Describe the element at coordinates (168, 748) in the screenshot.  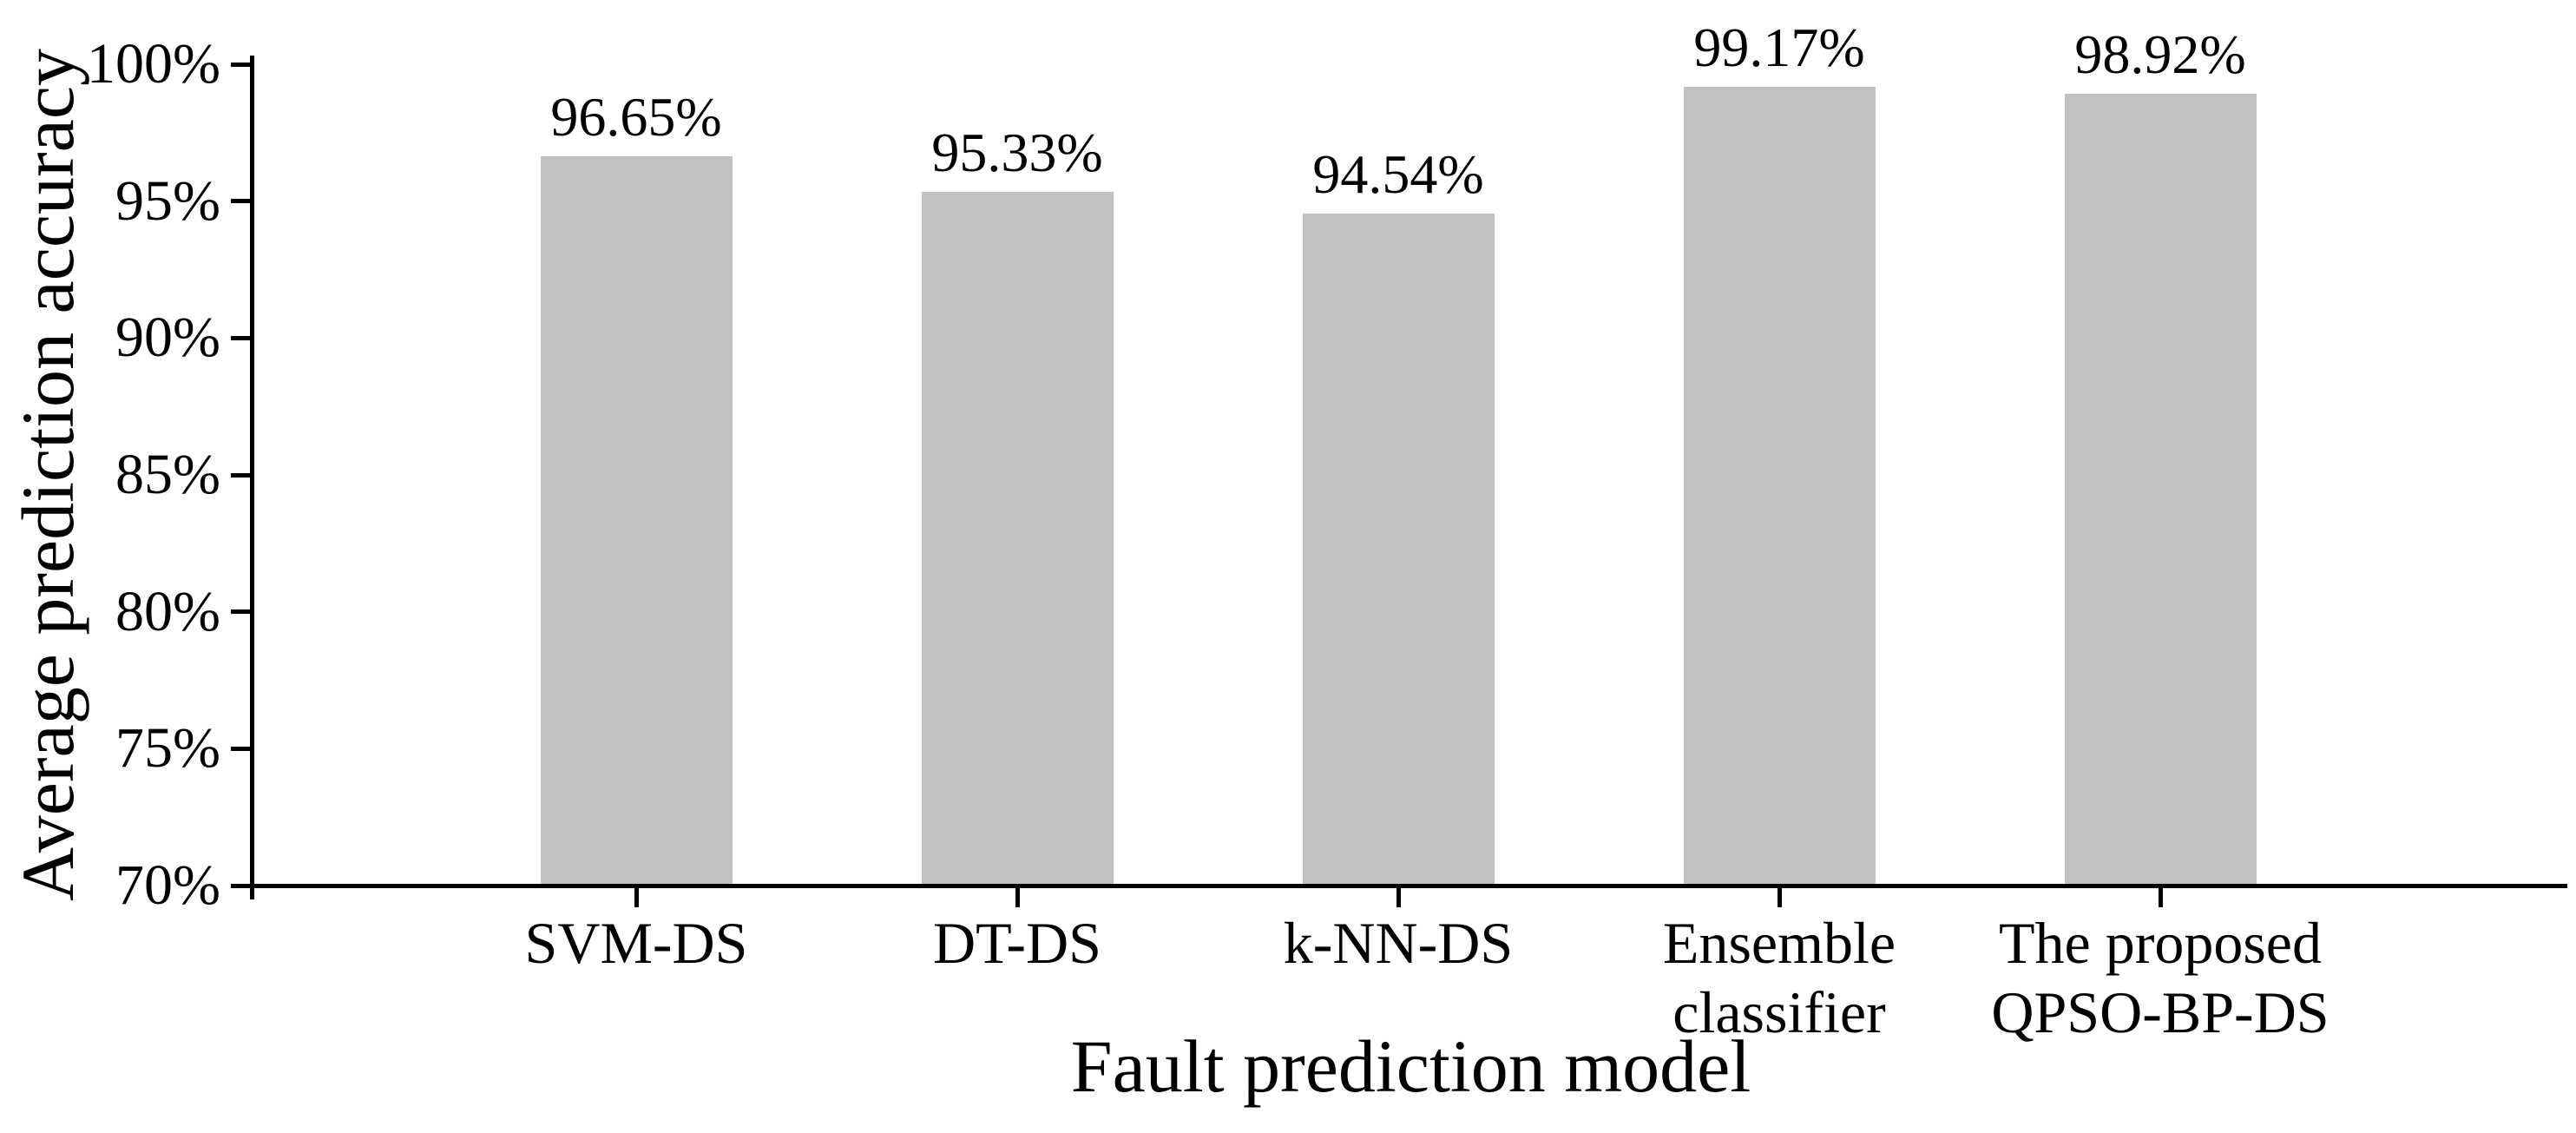
I see `y-tick-label-75: 75%` at that location.